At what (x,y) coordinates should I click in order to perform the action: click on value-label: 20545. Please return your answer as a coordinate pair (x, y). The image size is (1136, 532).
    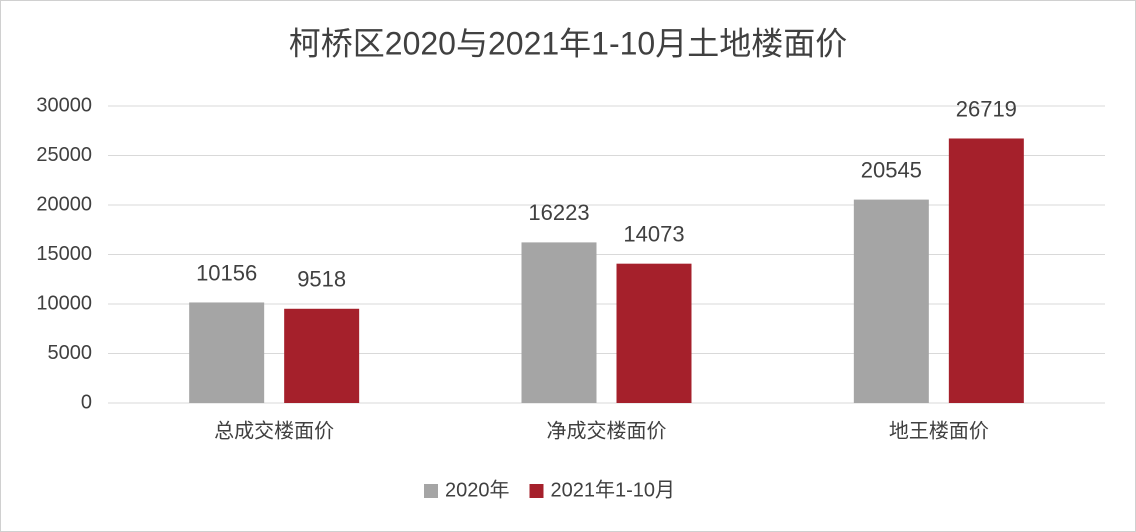
    Looking at the image, I should click on (891, 169).